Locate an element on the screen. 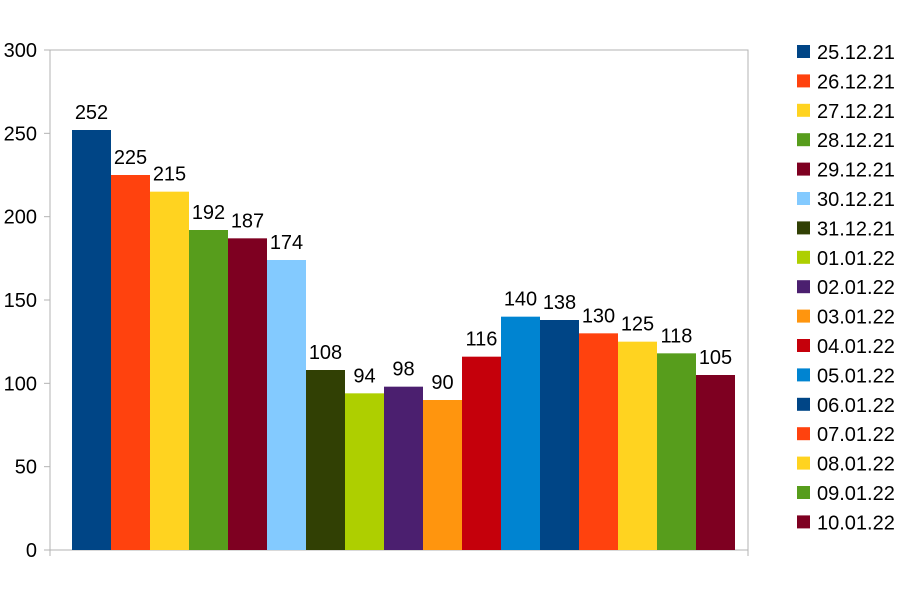 The image size is (910, 600). legend-label: 08.01.22 is located at coordinates (856, 465).